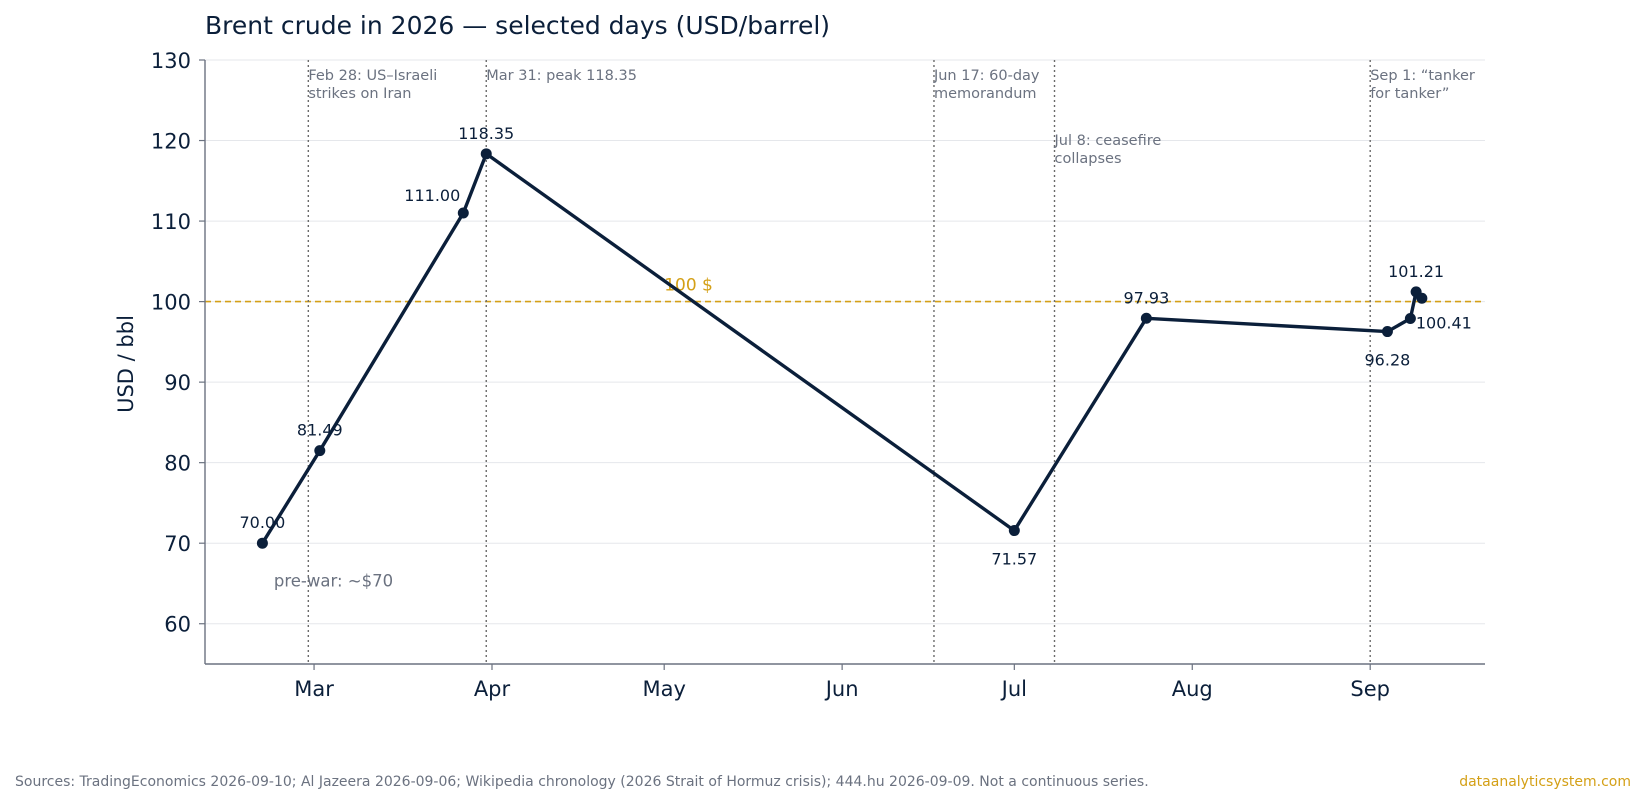  Describe the element at coordinates (171, 222) in the screenshot. I see `y-tick-label: 110` at that location.